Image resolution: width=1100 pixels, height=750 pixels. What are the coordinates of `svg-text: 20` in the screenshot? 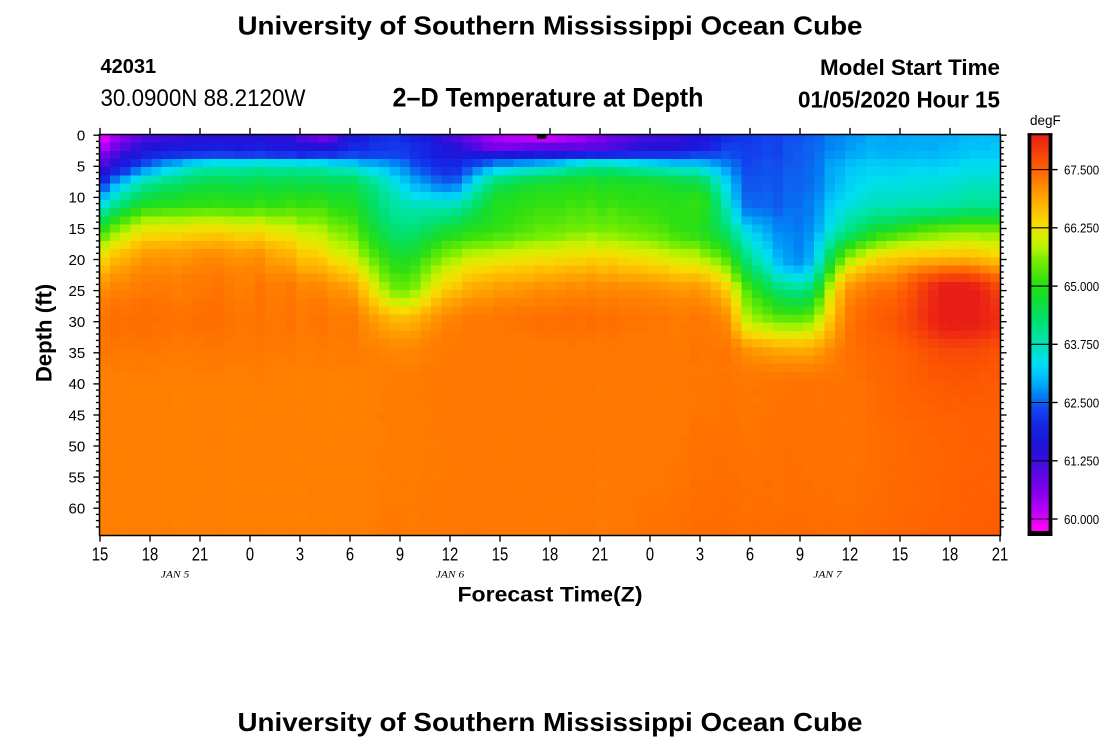 It's located at (77, 260).